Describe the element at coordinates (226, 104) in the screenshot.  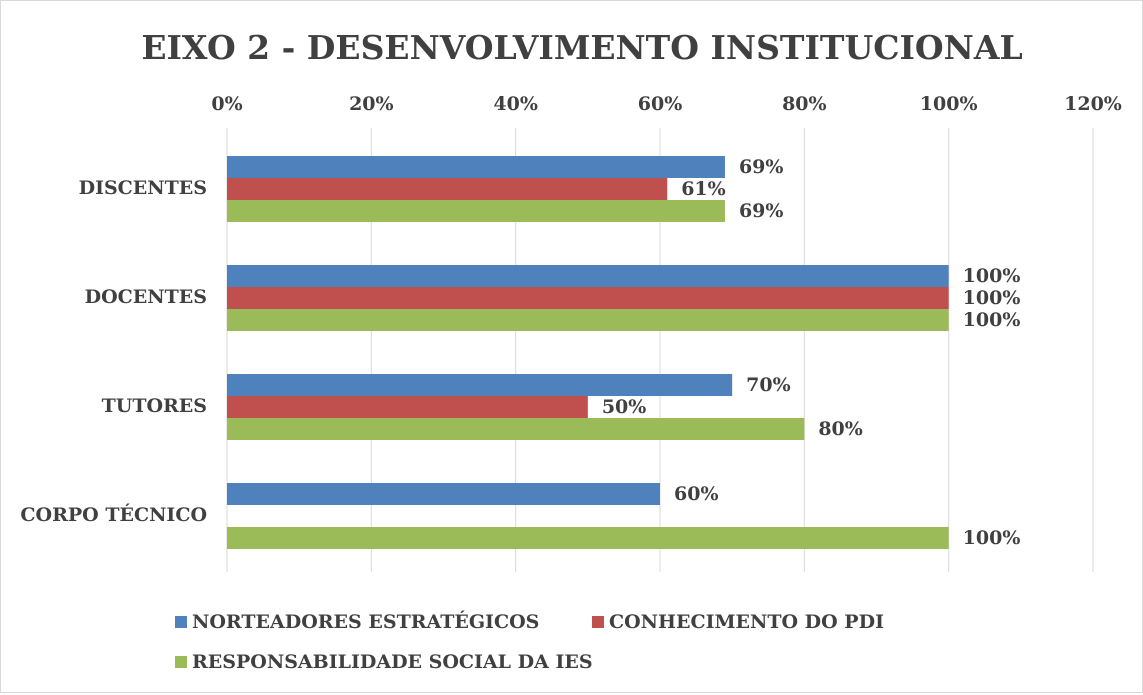
I see `x-tick-label: 0%` at that location.